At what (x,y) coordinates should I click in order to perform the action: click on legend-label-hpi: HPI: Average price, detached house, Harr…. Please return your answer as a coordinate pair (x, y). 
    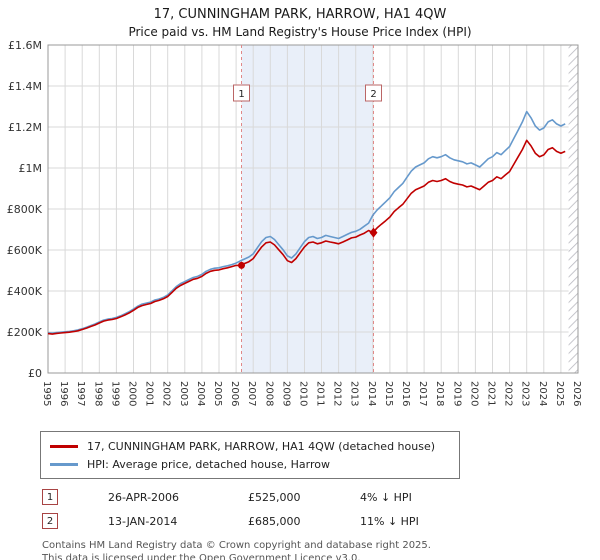
    Looking at the image, I should click on (208, 464).